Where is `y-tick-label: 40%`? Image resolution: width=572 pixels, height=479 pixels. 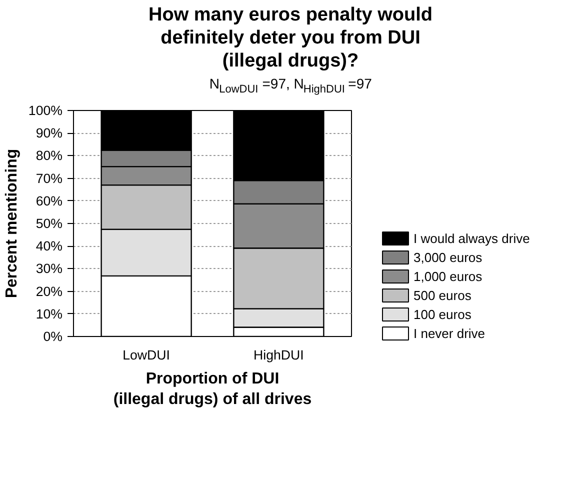 y-tick-label: 40% is located at coordinates (49, 246).